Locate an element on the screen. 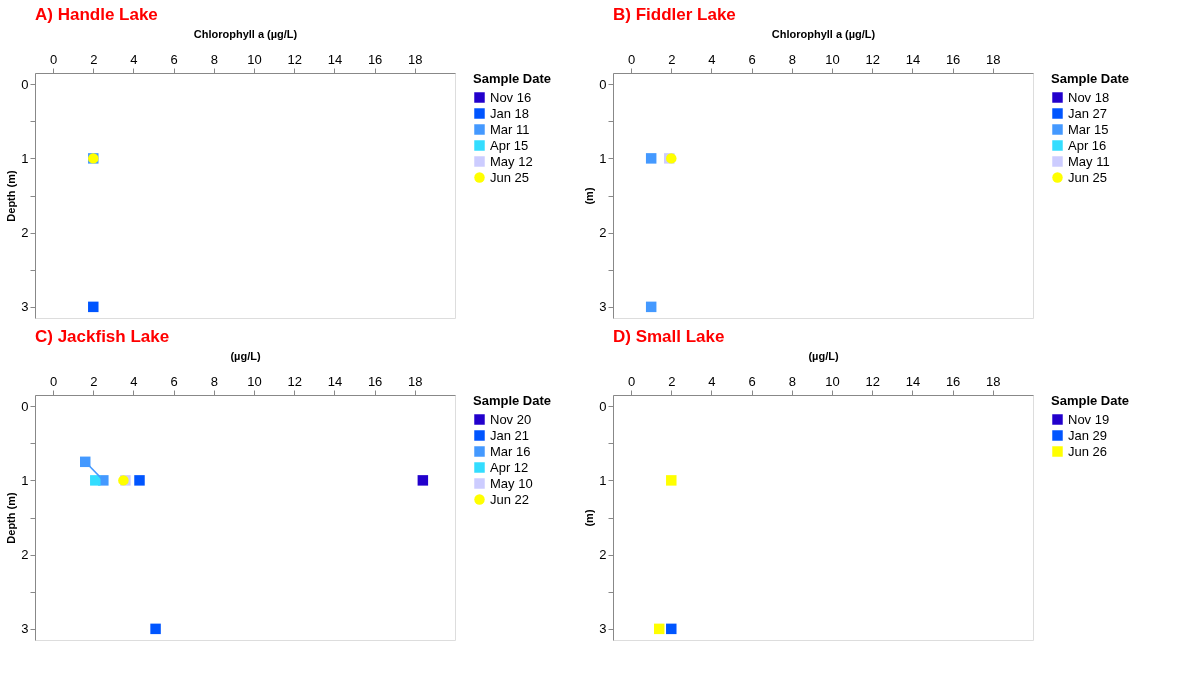 The width and height of the screenshot is (1198, 698). legend-label: Apr 12 is located at coordinates (509, 467).